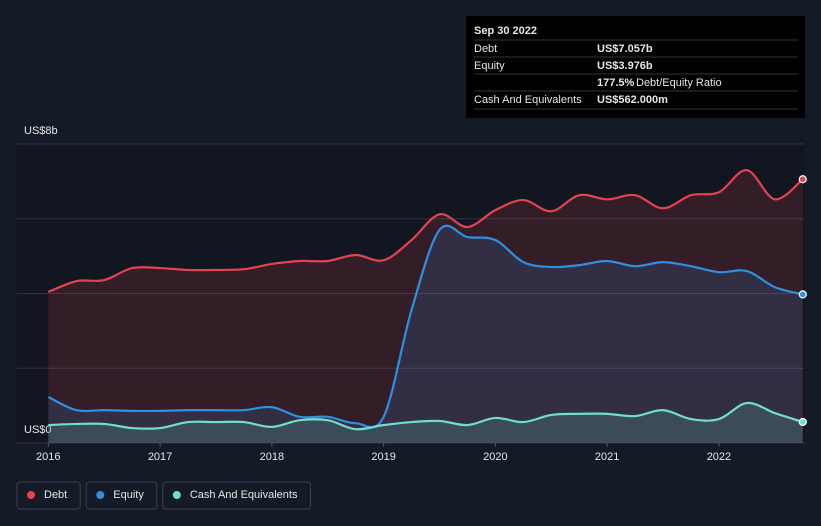 The image size is (821, 526). What do you see at coordinates (489, 66) in the screenshot?
I see `tooltip-label: Equity` at bounding box center [489, 66].